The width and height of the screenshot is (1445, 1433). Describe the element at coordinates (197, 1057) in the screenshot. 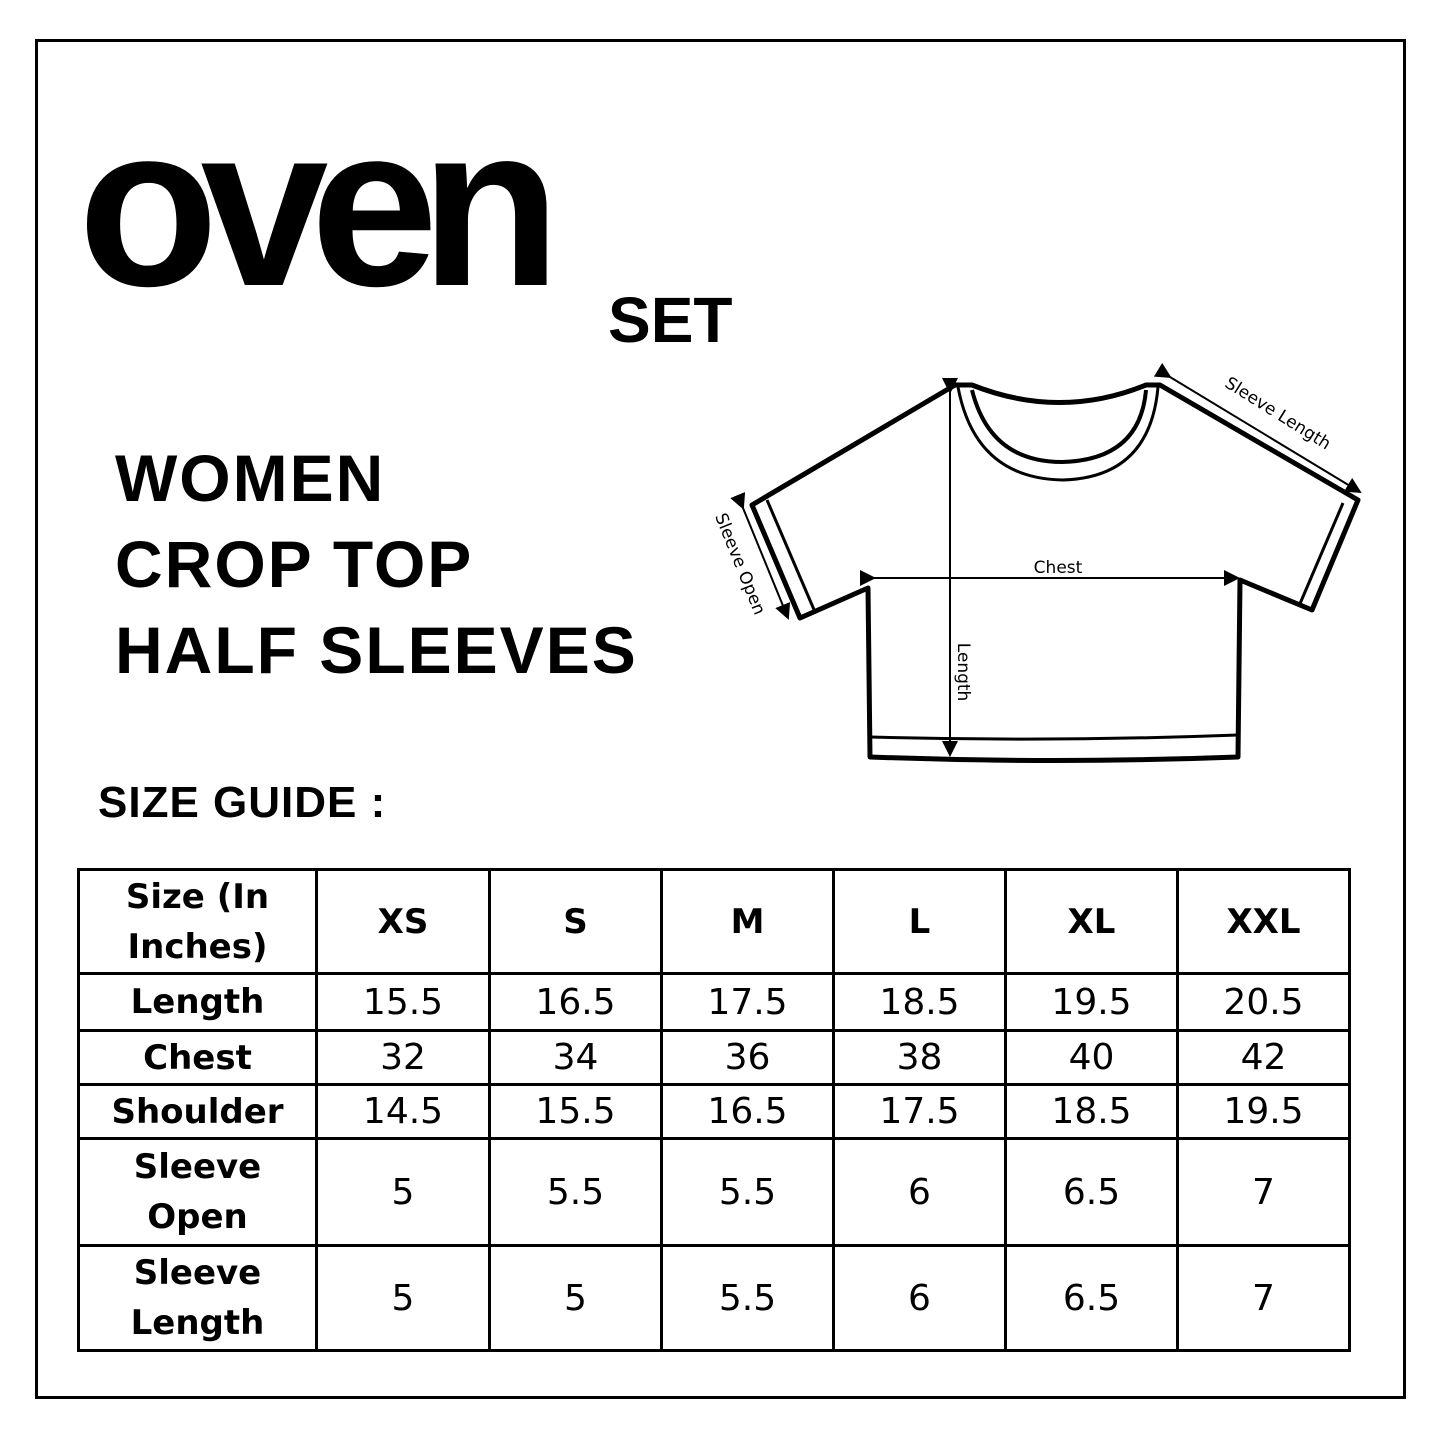

I see `row-label: Chest` at that location.